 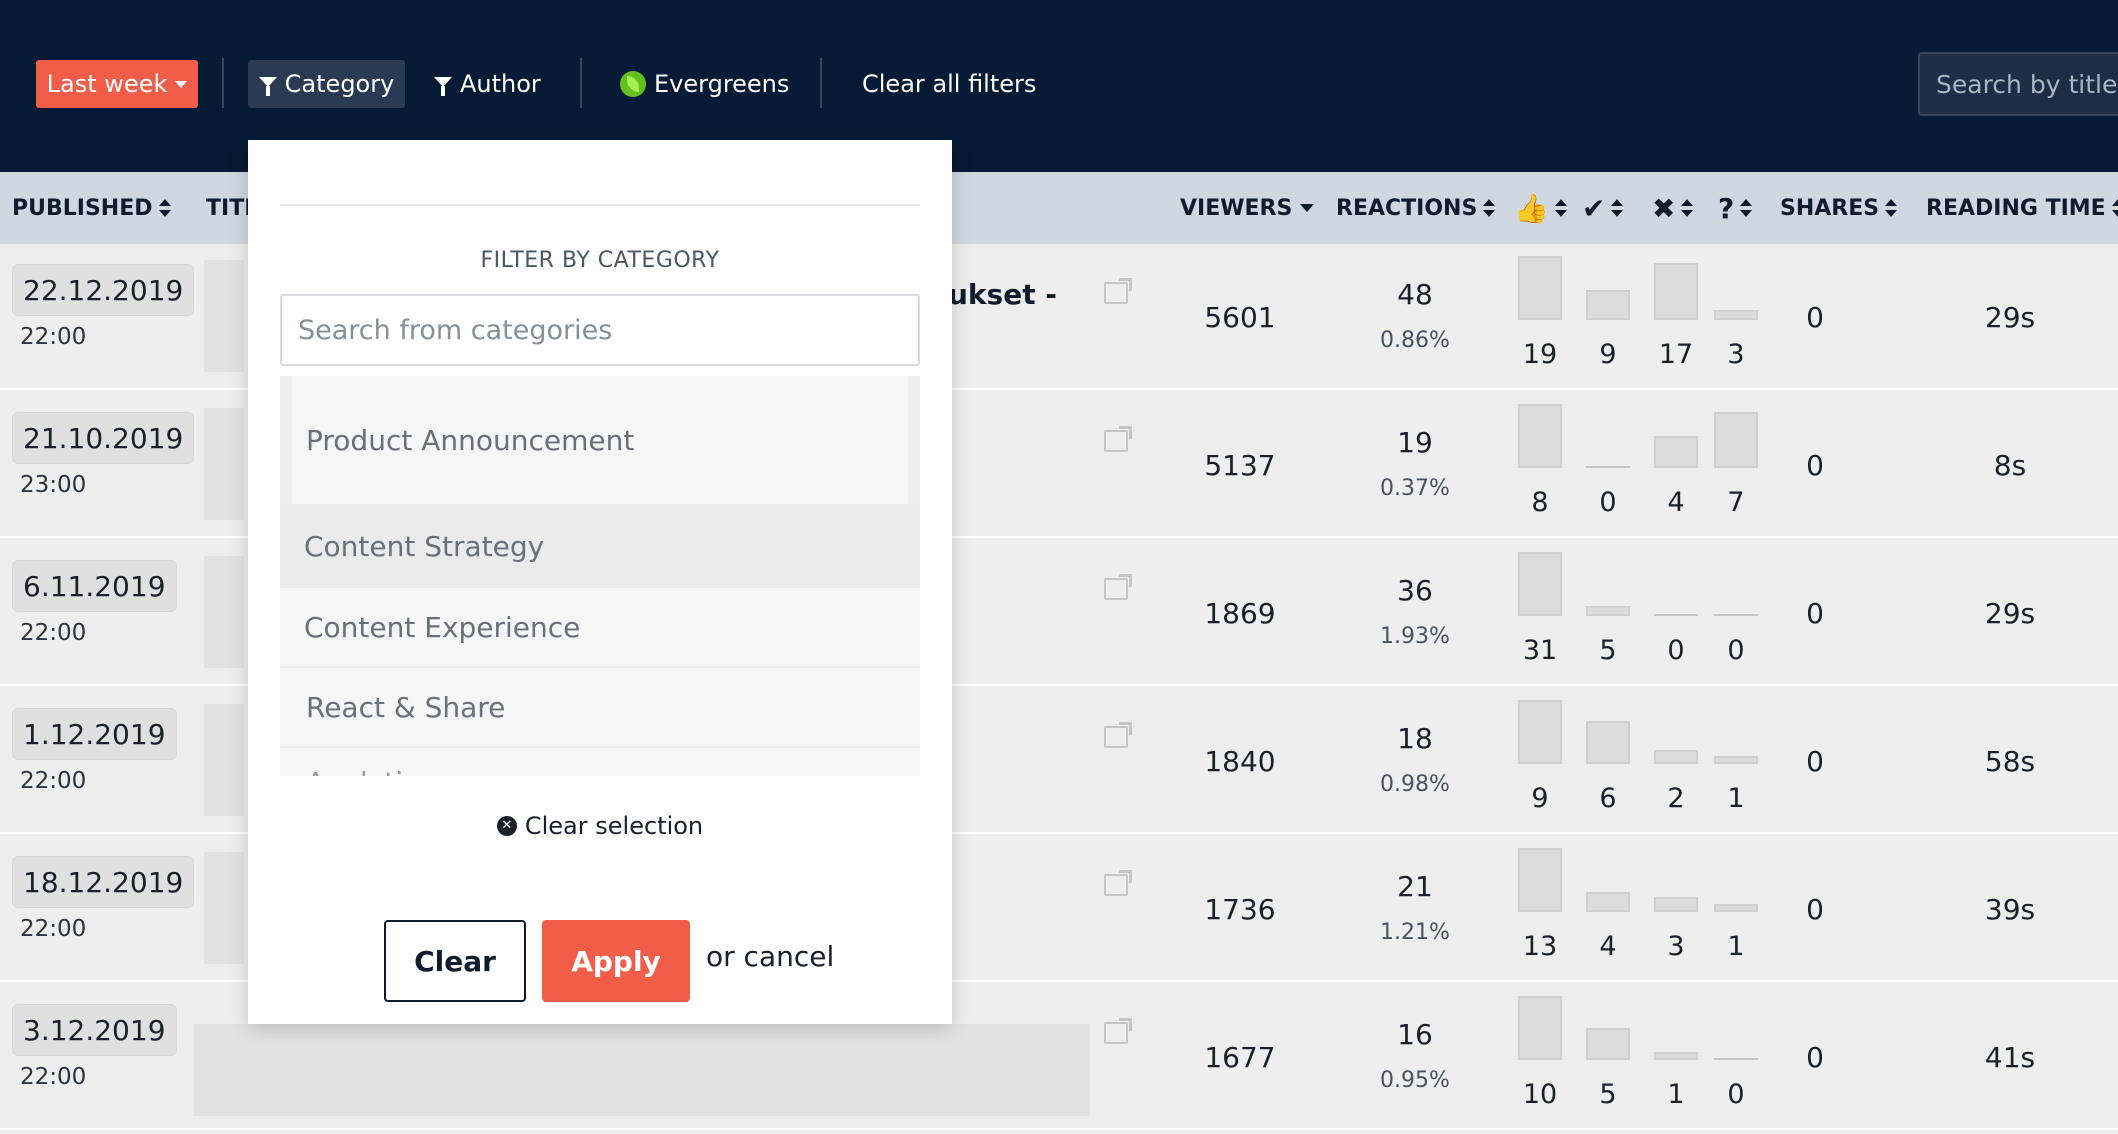 I want to click on col-reading-time: READING TIME, so click(x=2022, y=208).